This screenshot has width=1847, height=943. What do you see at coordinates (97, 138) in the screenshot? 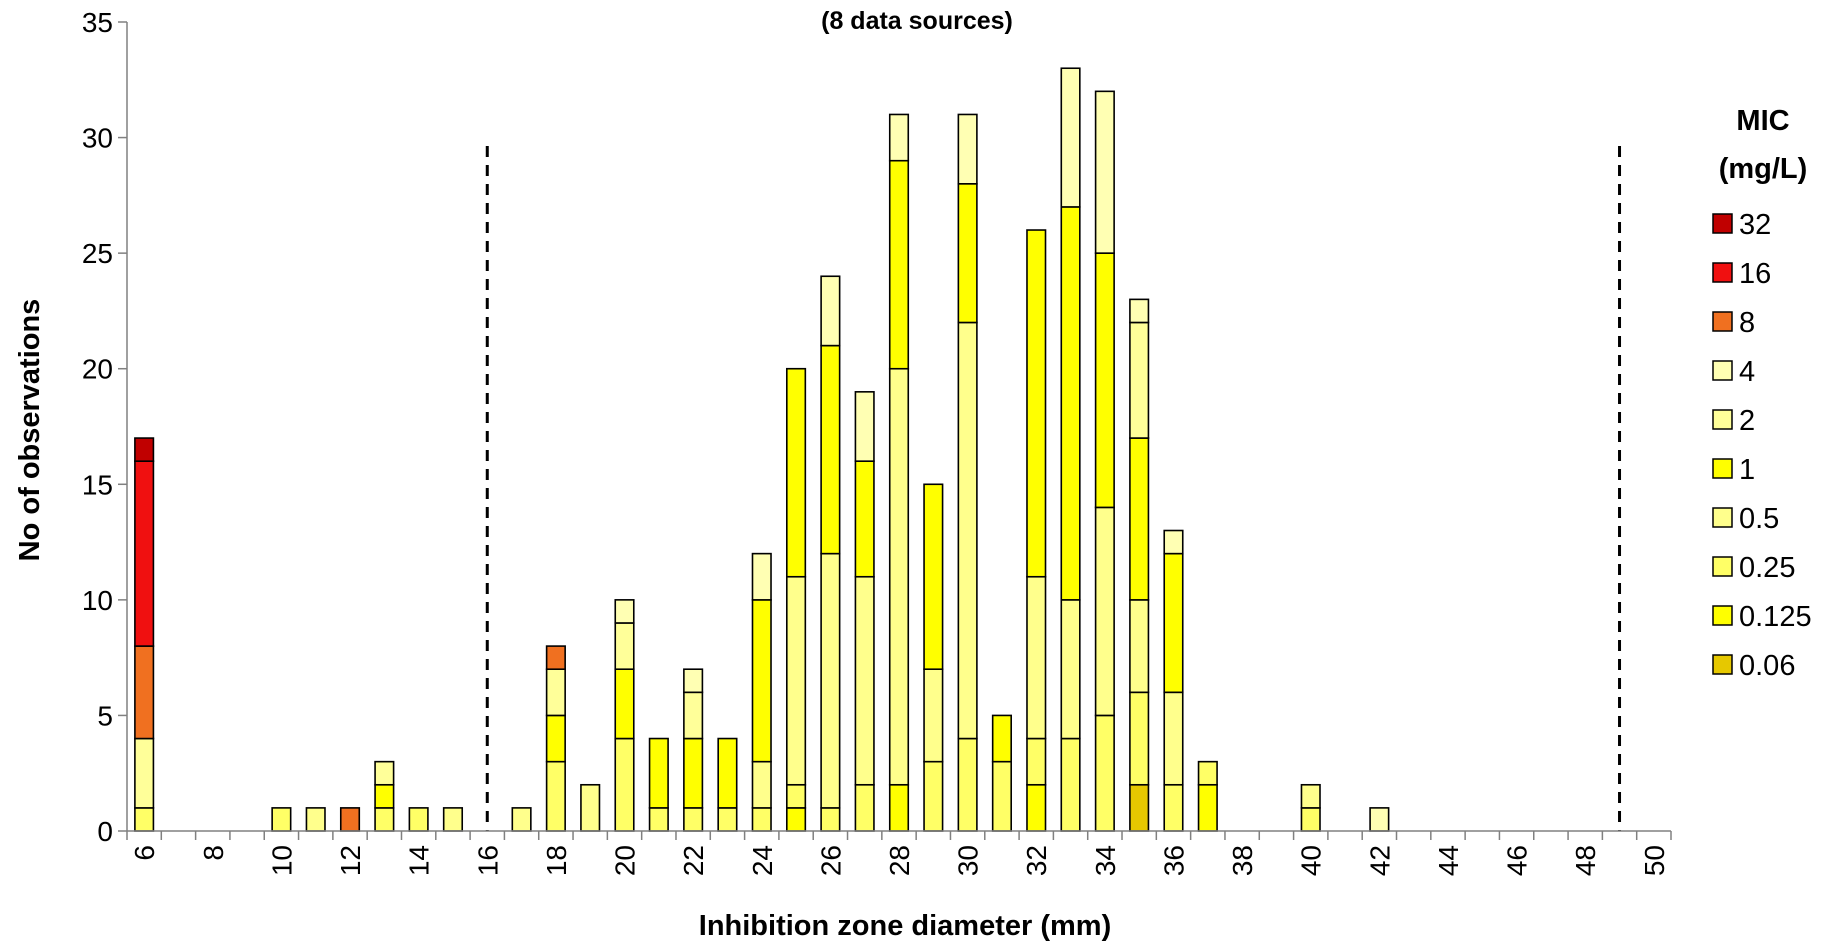
I see `y-tick-label-30: 30` at bounding box center [97, 138].